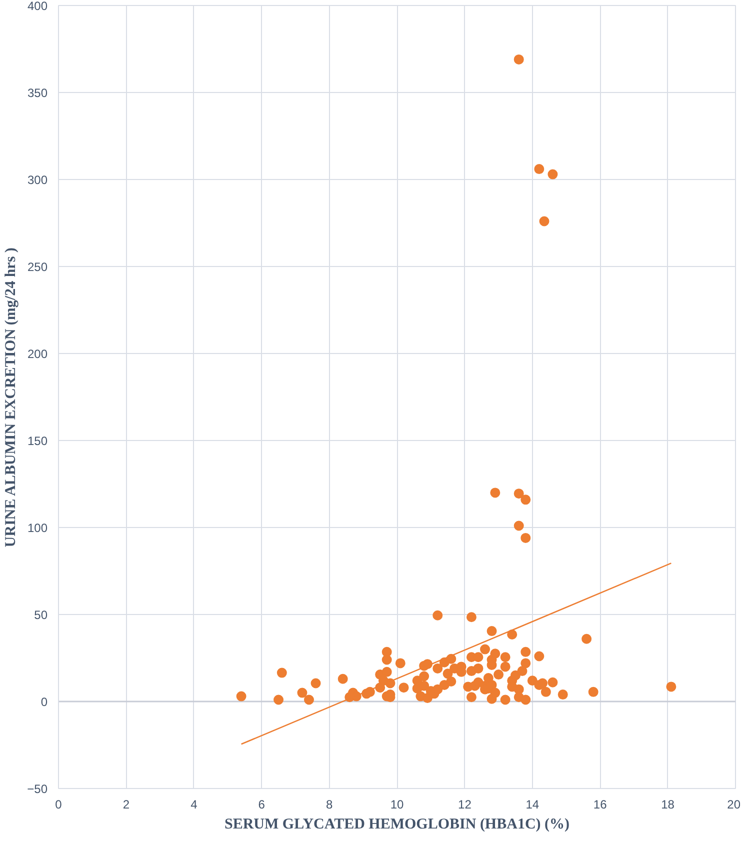  Describe the element at coordinates (37, 354) in the screenshot. I see `y-tick-label: 200` at that location.